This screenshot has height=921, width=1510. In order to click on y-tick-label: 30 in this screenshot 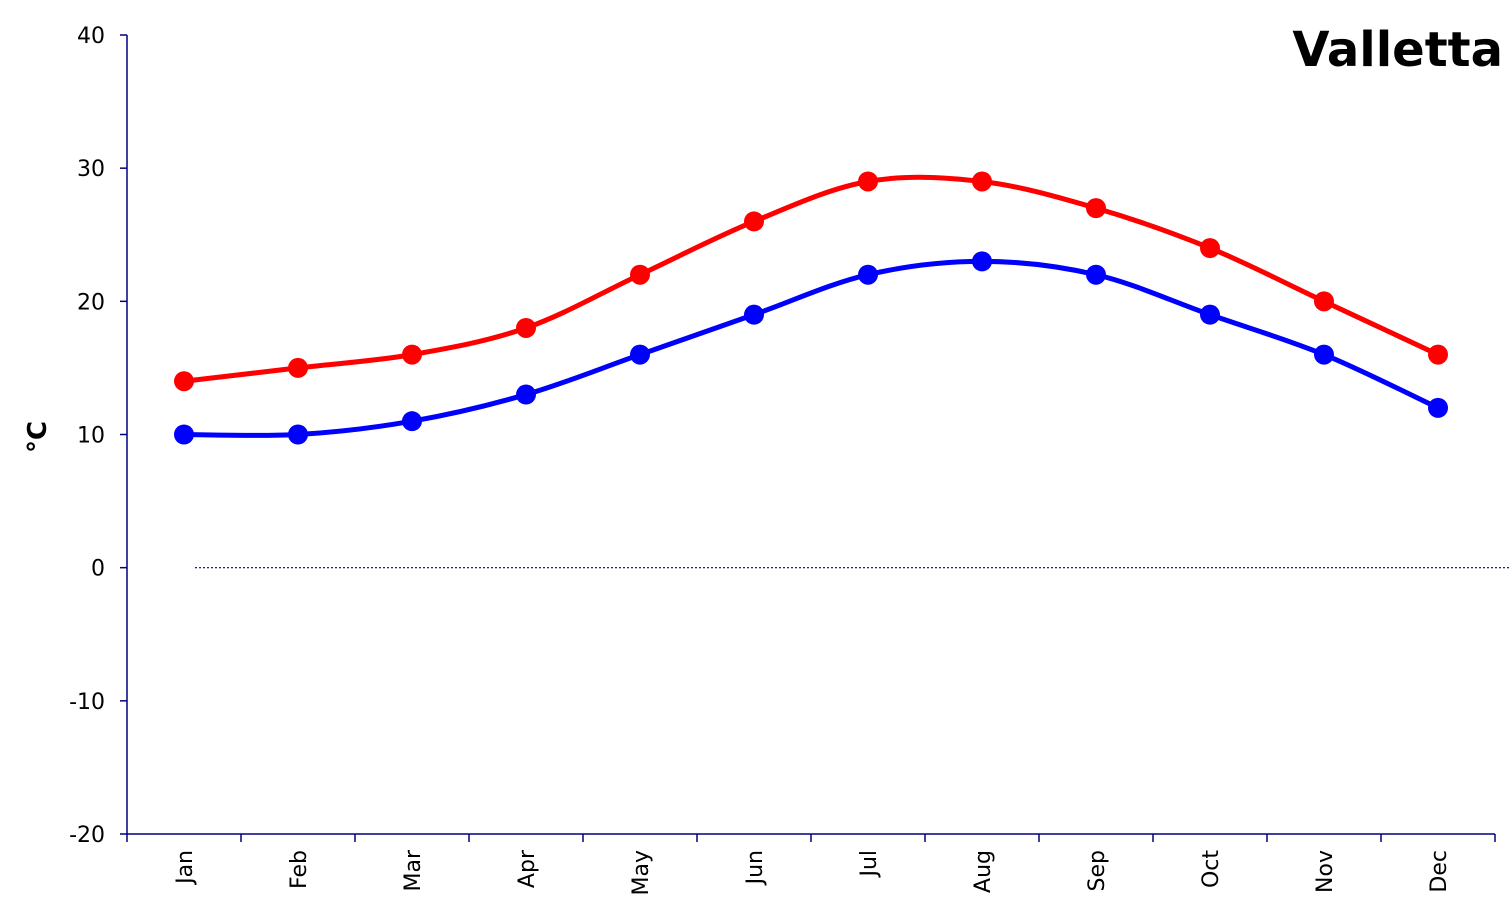, I will do `click(91, 169)`.